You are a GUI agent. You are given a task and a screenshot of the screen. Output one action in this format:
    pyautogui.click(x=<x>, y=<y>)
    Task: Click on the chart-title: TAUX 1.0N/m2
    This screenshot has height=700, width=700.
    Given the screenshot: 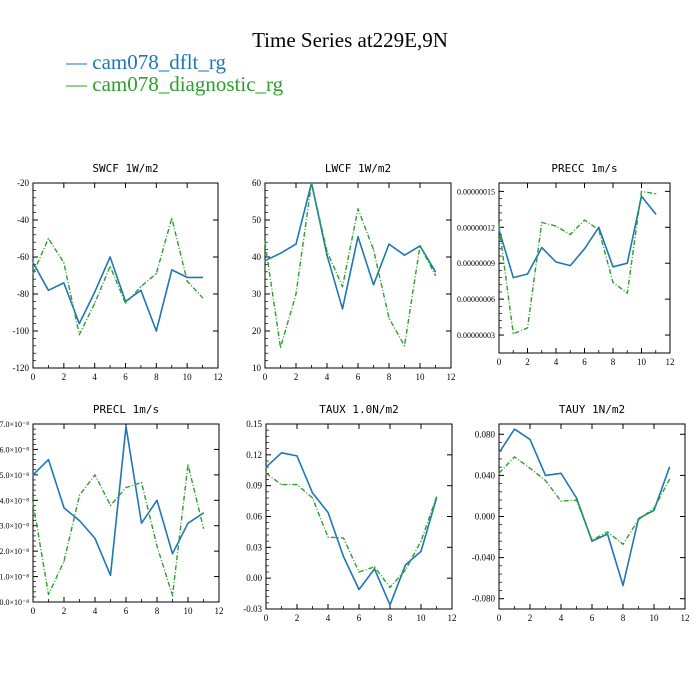 What is the action you would take?
    pyautogui.click(x=358, y=409)
    